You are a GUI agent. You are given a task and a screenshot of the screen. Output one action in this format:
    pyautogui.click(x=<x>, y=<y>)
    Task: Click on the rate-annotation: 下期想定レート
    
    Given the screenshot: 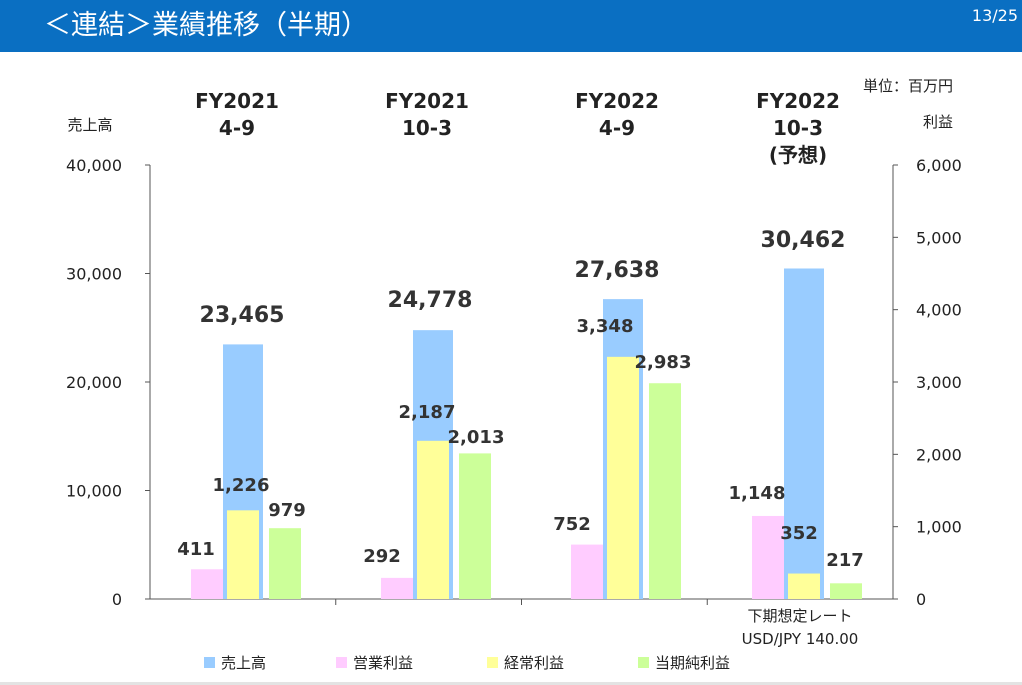 What is the action you would take?
    pyautogui.click(x=799, y=616)
    